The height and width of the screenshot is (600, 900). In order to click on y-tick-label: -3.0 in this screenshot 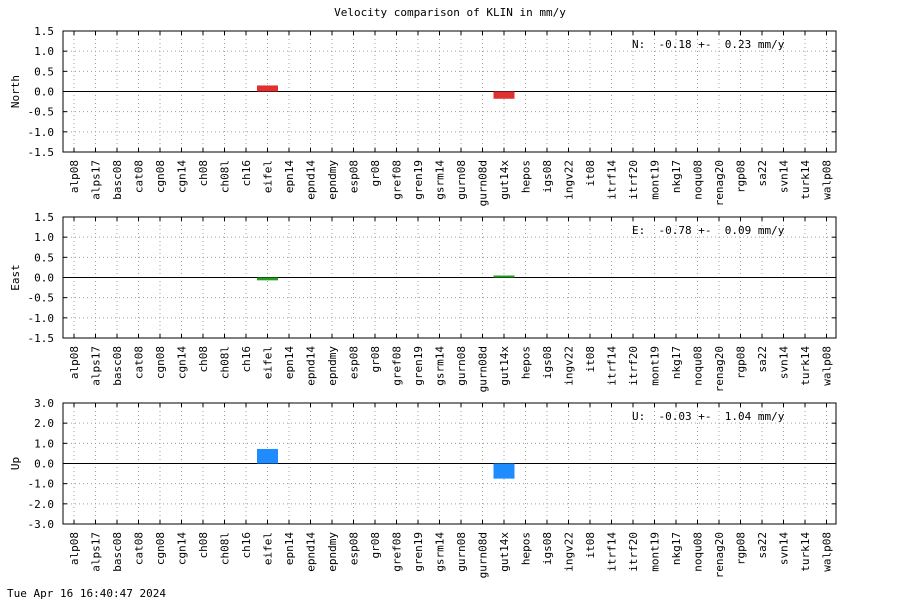, I will do `click(41, 524)`.